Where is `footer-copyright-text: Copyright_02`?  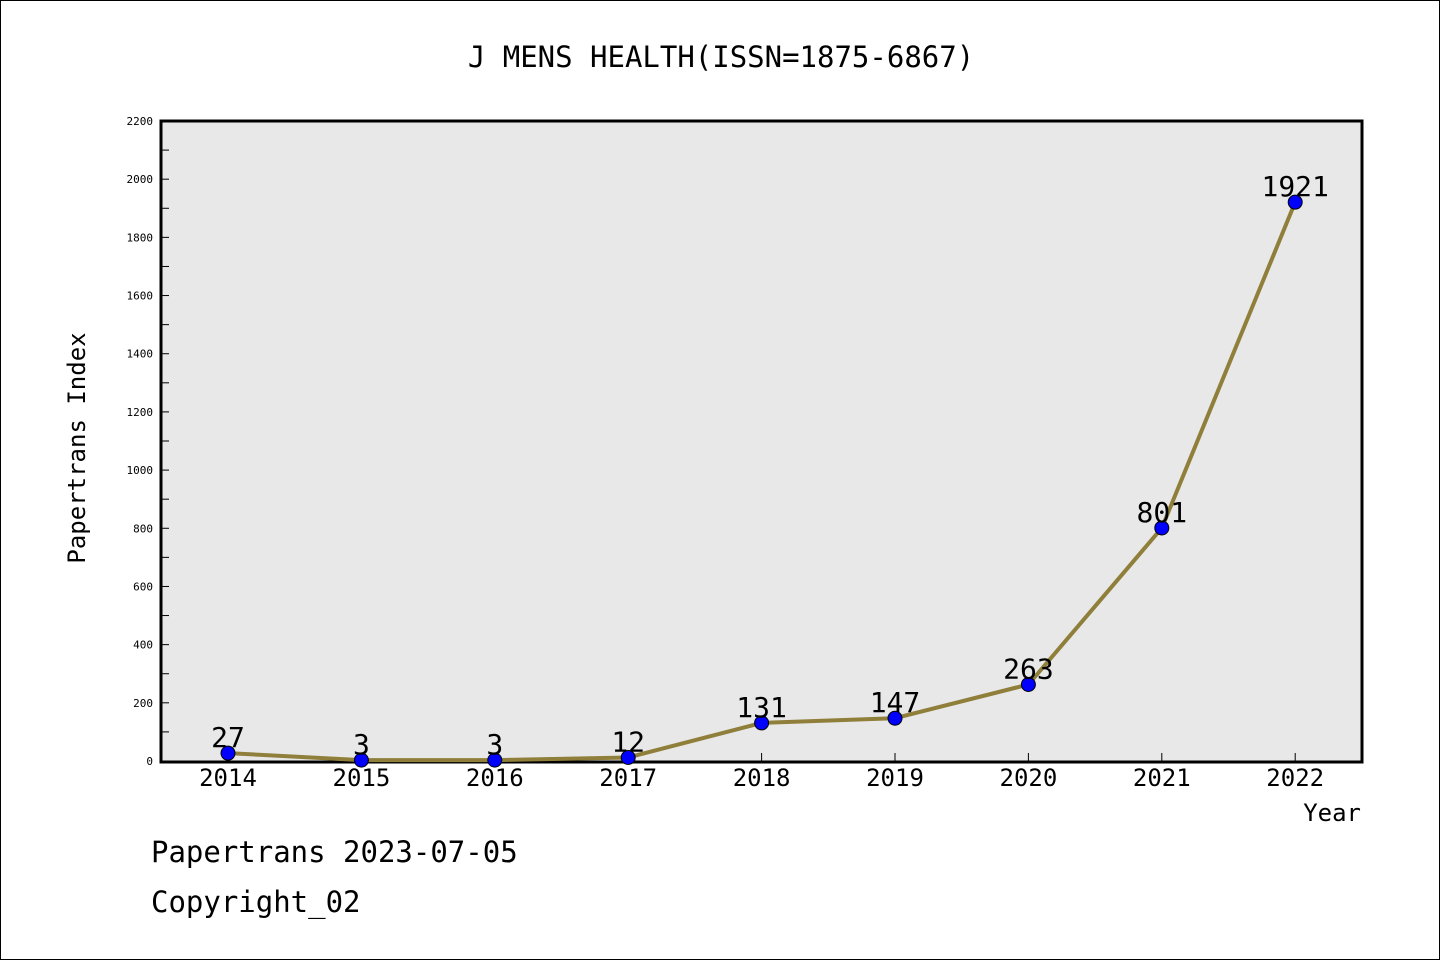 footer-copyright-text: Copyright_02 is located at coordinates (256, 902).